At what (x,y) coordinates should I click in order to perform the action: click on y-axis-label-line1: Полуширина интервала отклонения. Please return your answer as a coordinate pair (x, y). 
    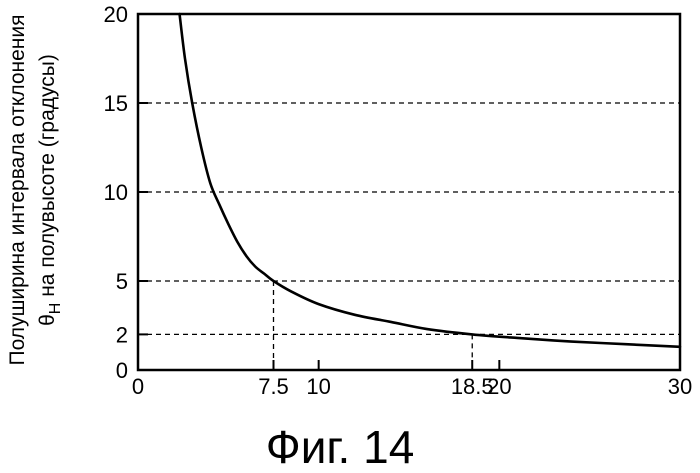
    Looking at the image, I should click on (17, 189).